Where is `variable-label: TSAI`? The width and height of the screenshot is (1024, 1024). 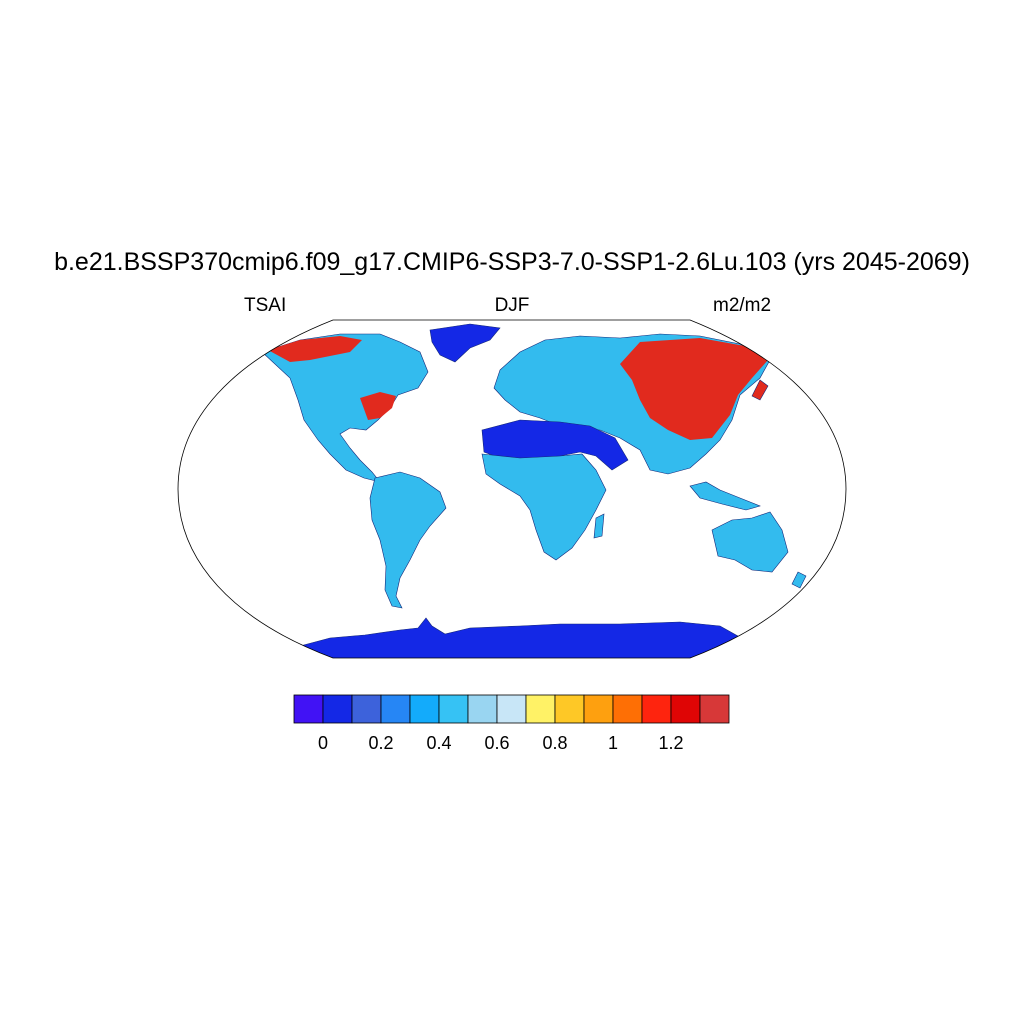
variable-label: TSAI is located at coordinates (265, 305).